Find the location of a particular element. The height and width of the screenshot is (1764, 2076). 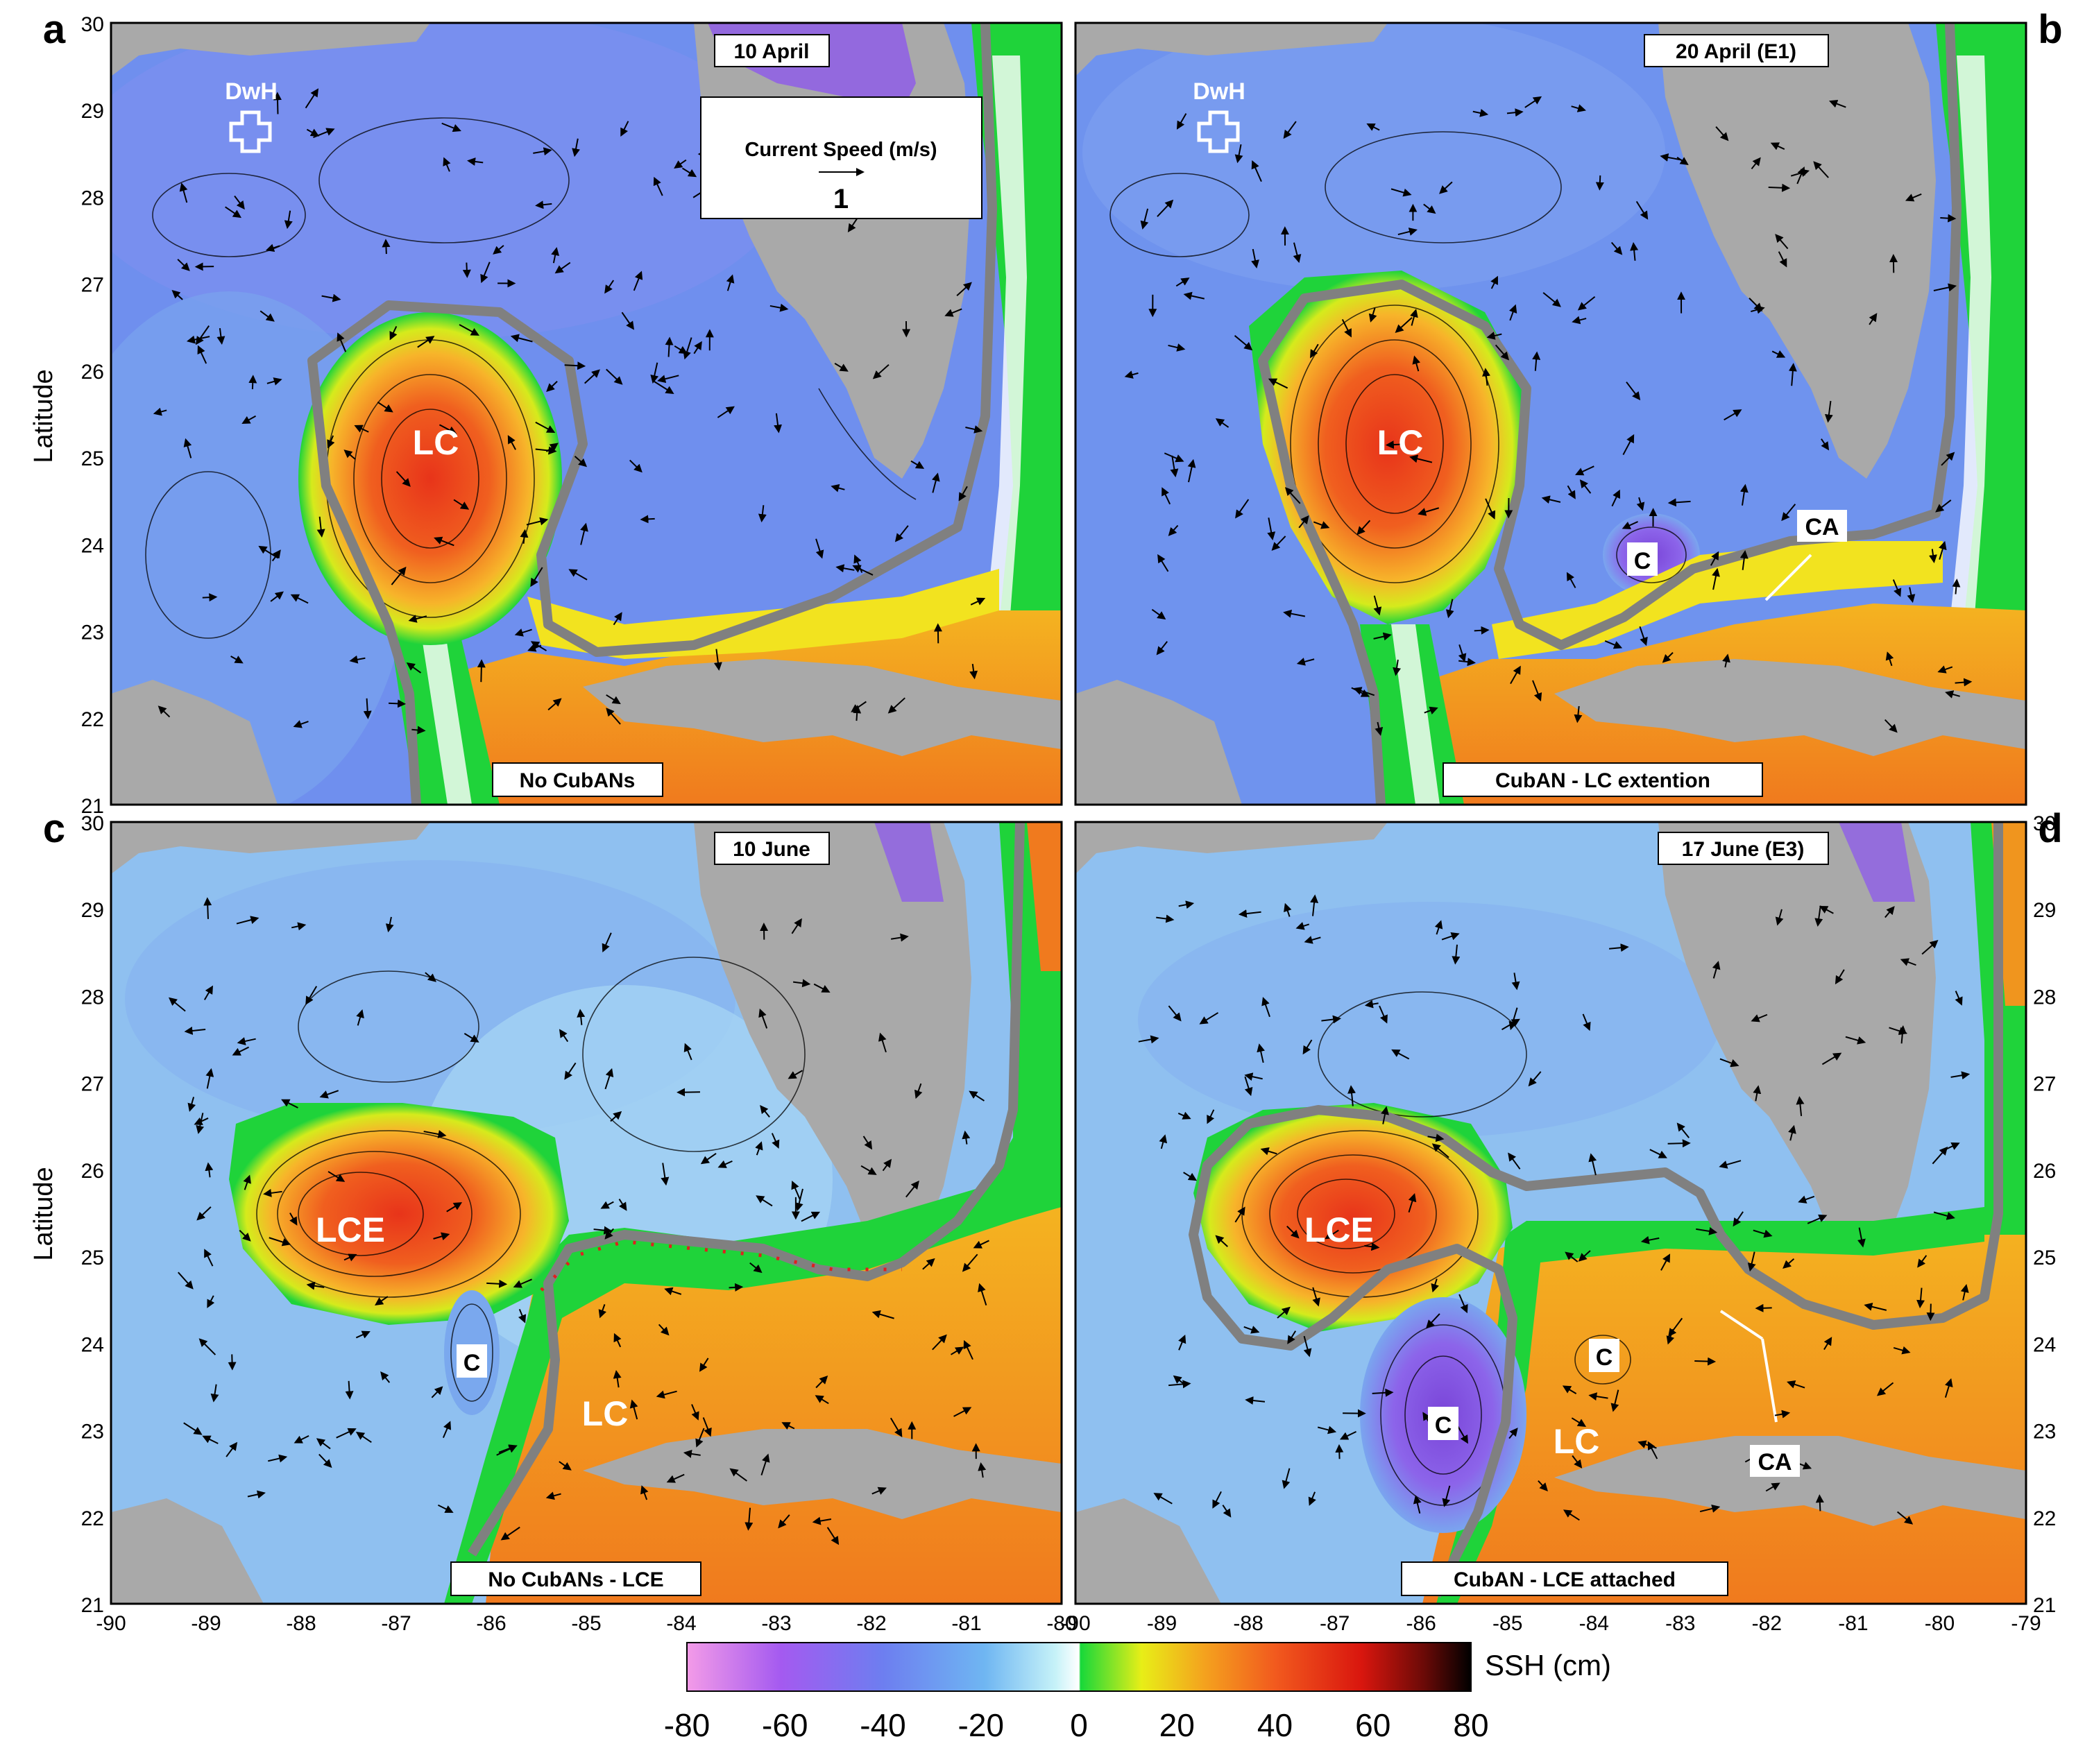

c-label-box is located at coordinates (472, 1361).